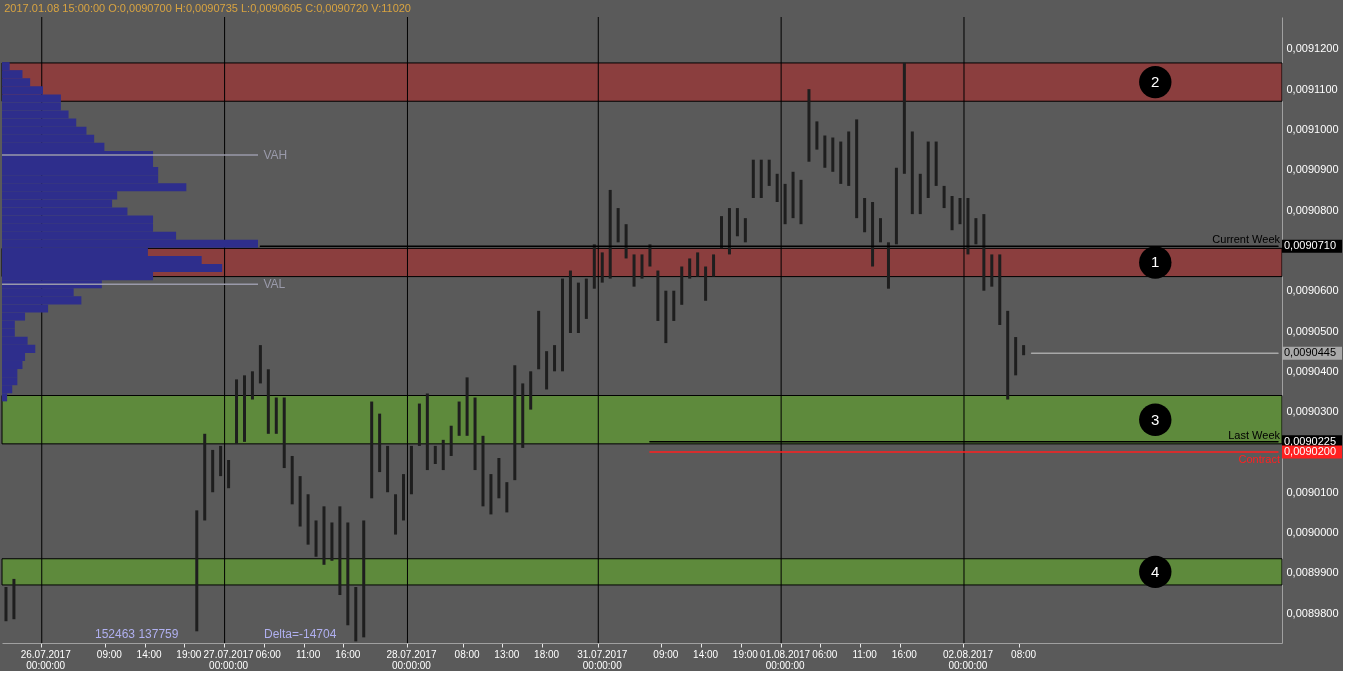 This screenshot has width=1347, height=688. I want to click on y-tick-label: 0,0089800, so click(1312, 612).